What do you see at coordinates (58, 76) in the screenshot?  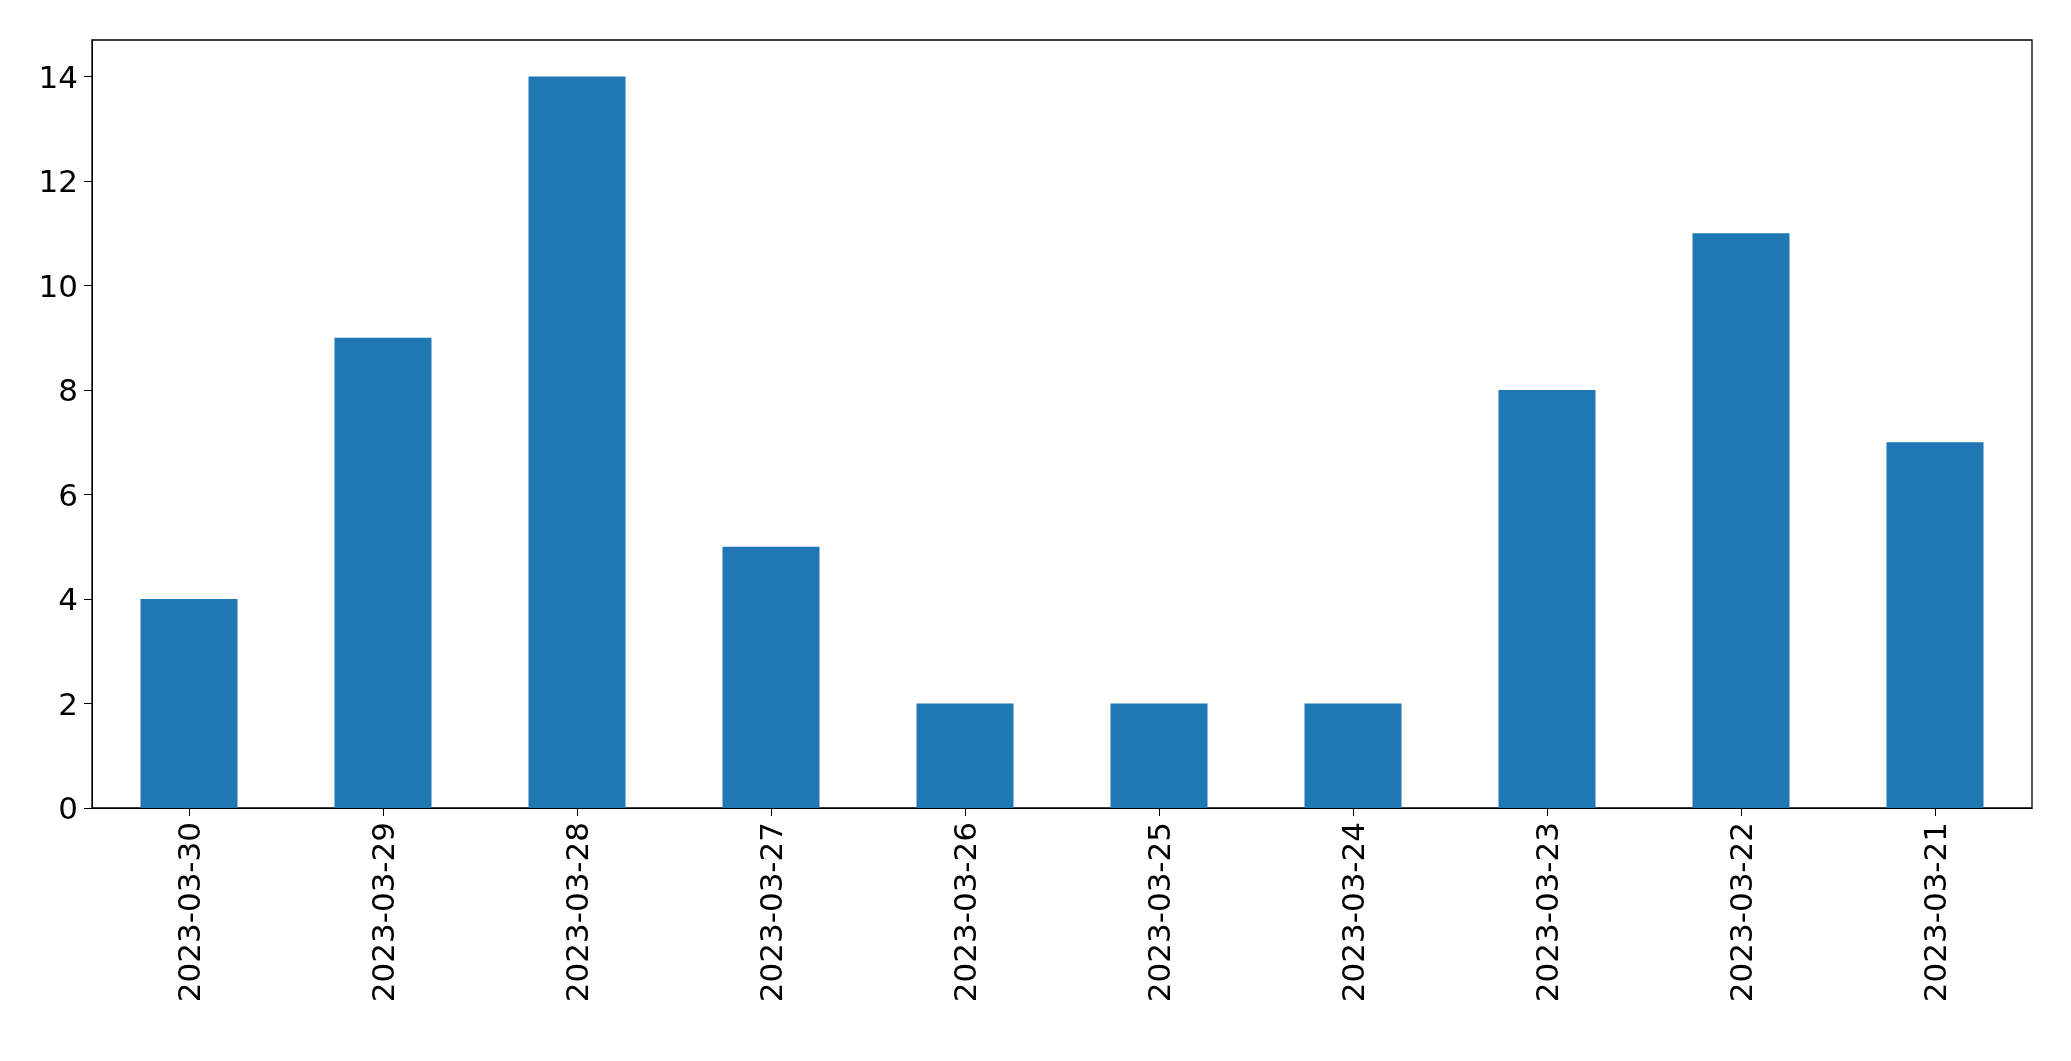 I see `y-tick-label: 14` at bounding box center [58, 76].